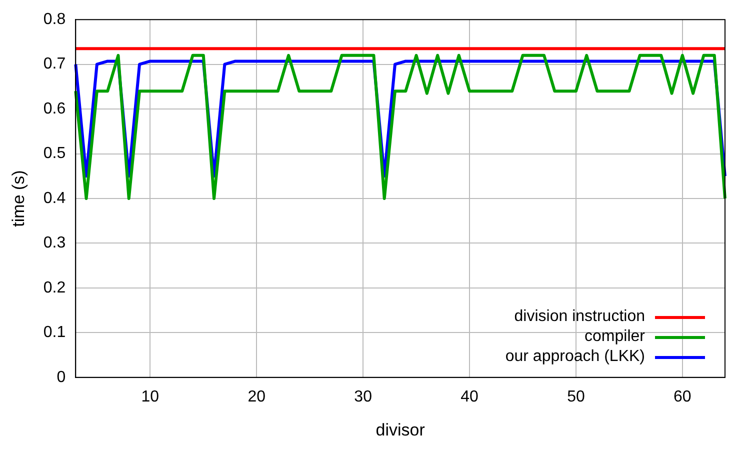 This screenshot has height=450, width=750. Describe the element at coordinates (469, 397) in the screenshot. I see `x-tick-label: 40` at that location.